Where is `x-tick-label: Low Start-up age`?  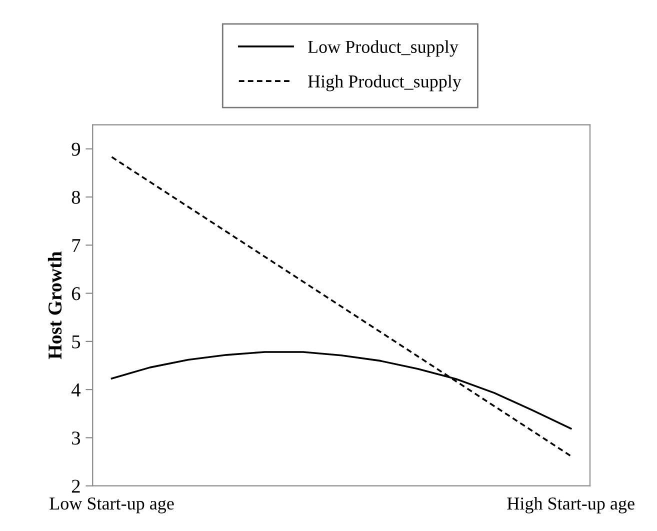
x-tick-label: Low Start-up age is located at coordinates (112, 506).